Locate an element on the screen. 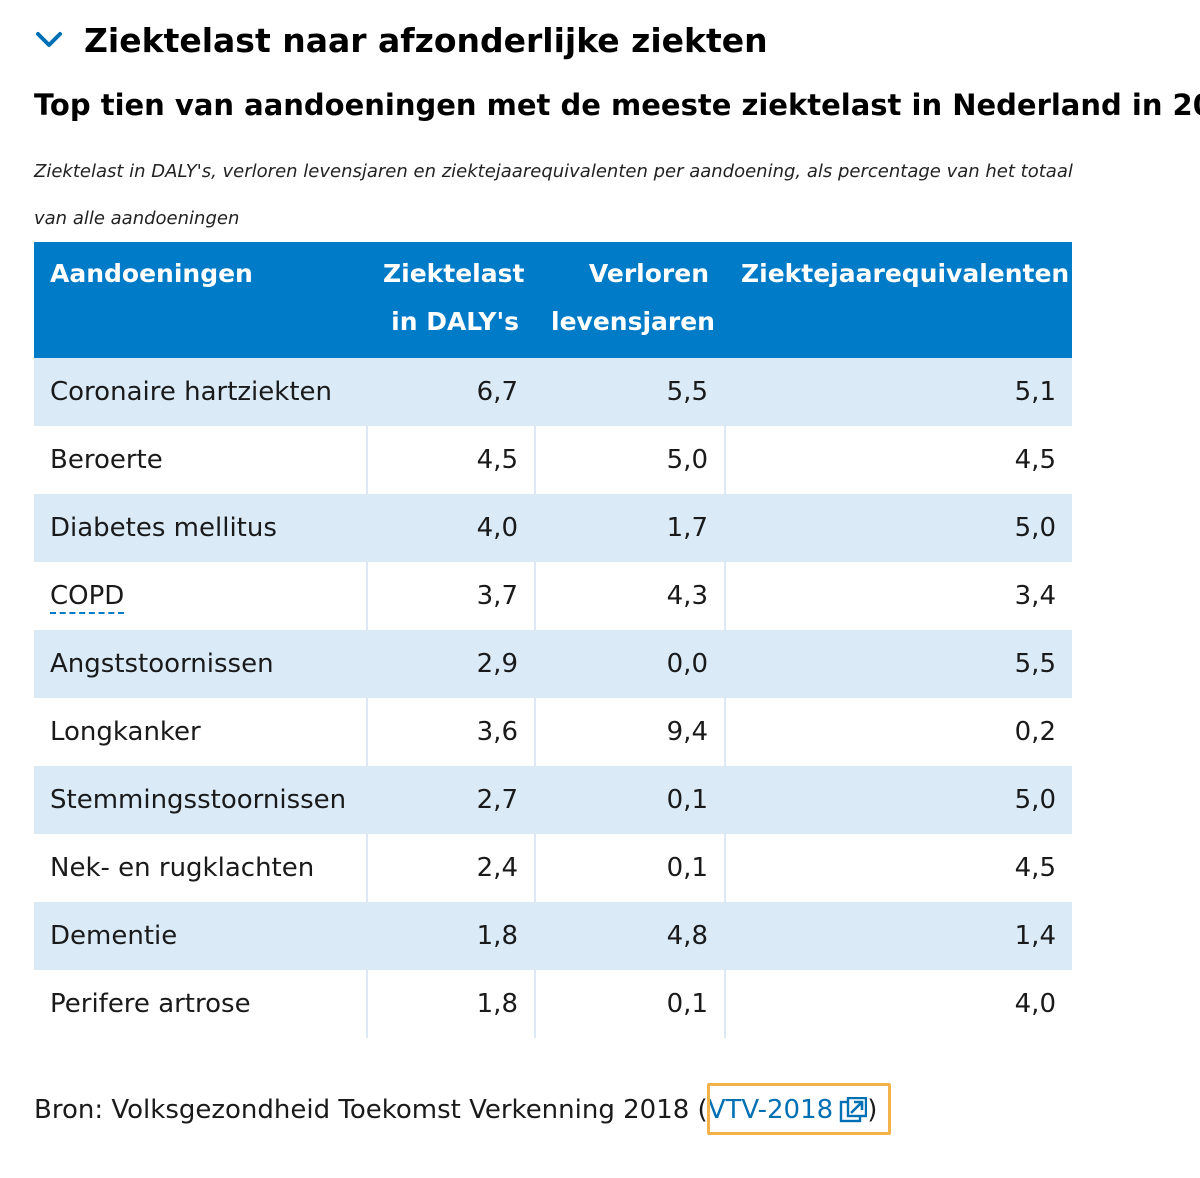 The height and width of the screenshot is (1178, 1200). cell-daly: 2,9 is located at coordinates (450, 664).